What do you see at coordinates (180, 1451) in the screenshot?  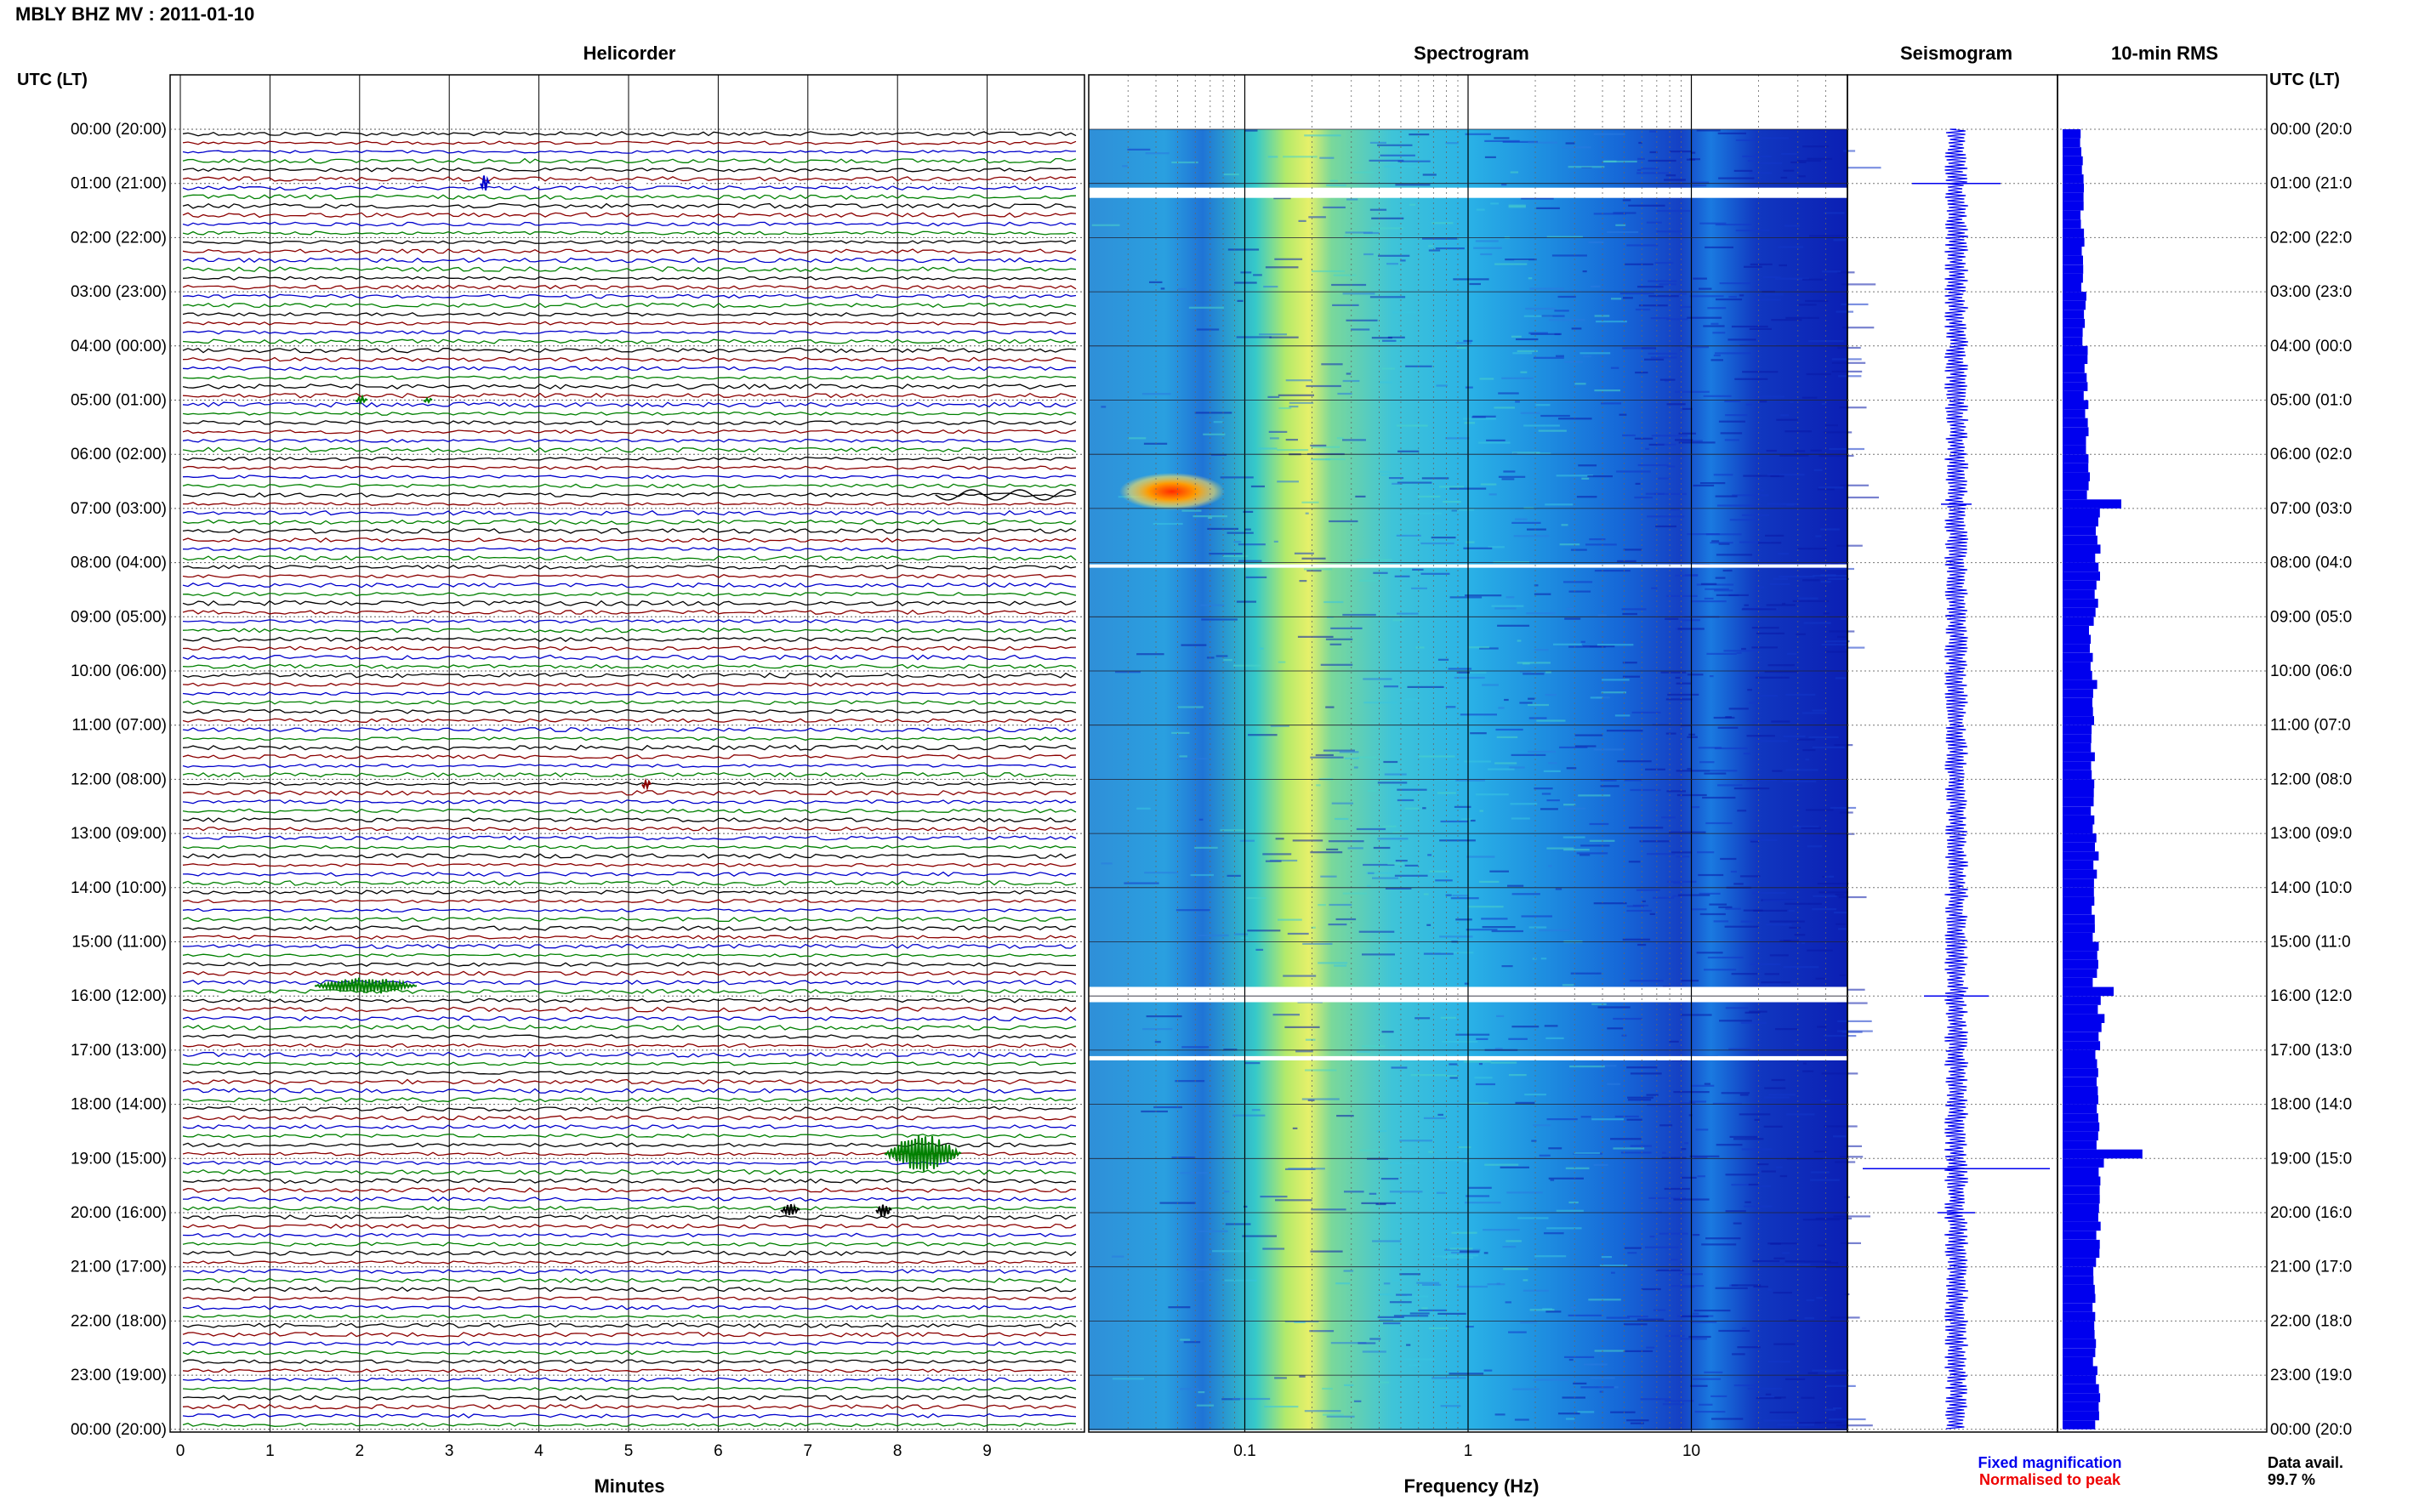 I see `helicorder-x-tick-label: 0` at bounding box center [180, 1451].